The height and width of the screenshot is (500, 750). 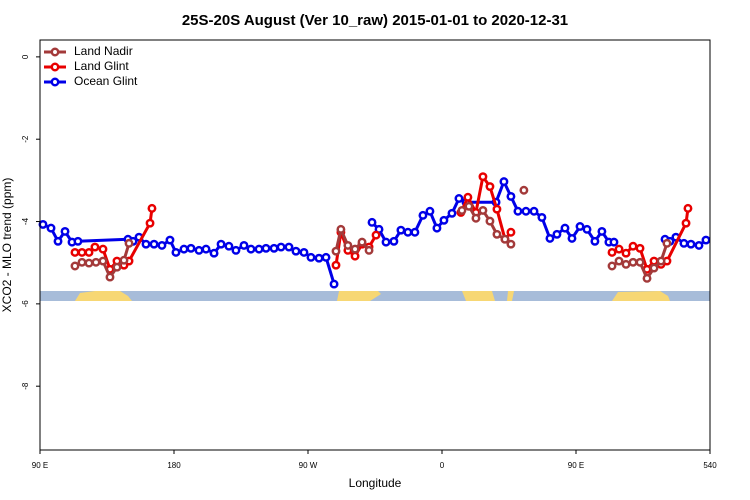 What do you see at coordinates (174, 465) in the screenshot?
I see `x-tick-label: 180` at bounding box center [174, 465].